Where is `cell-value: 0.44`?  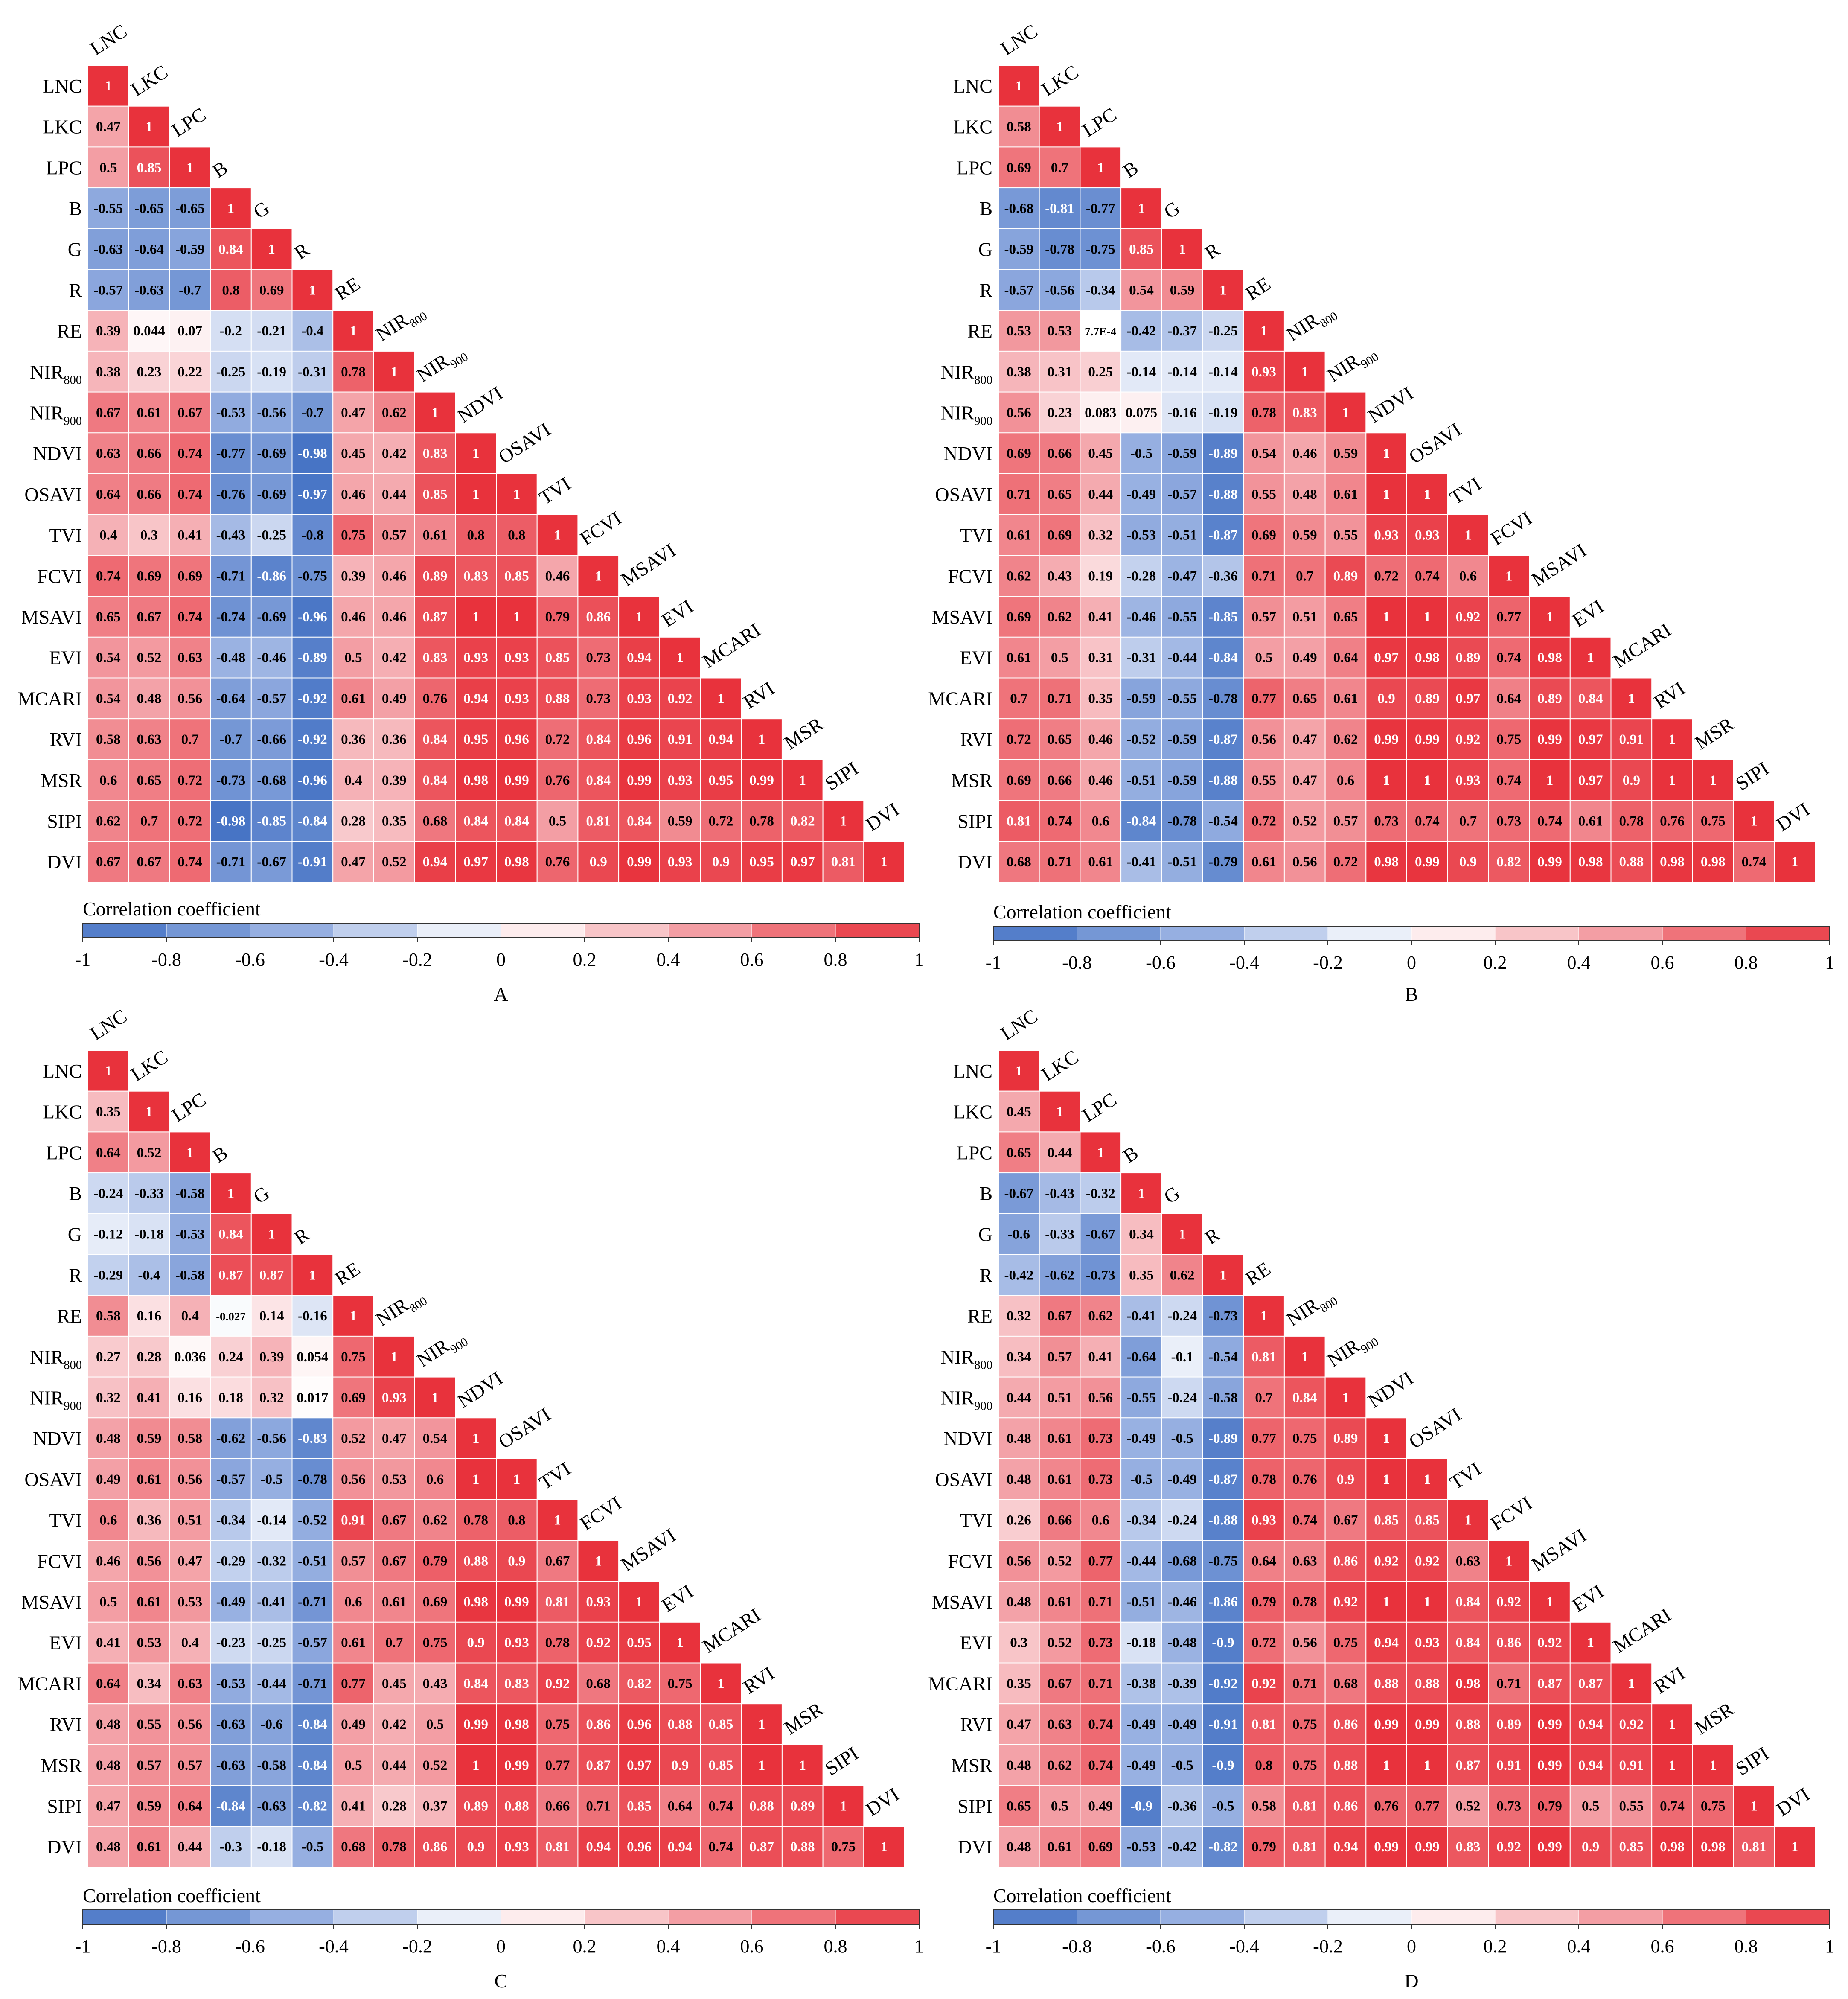 cell-value: 0.44 is located at coordinates (1060, 1152).